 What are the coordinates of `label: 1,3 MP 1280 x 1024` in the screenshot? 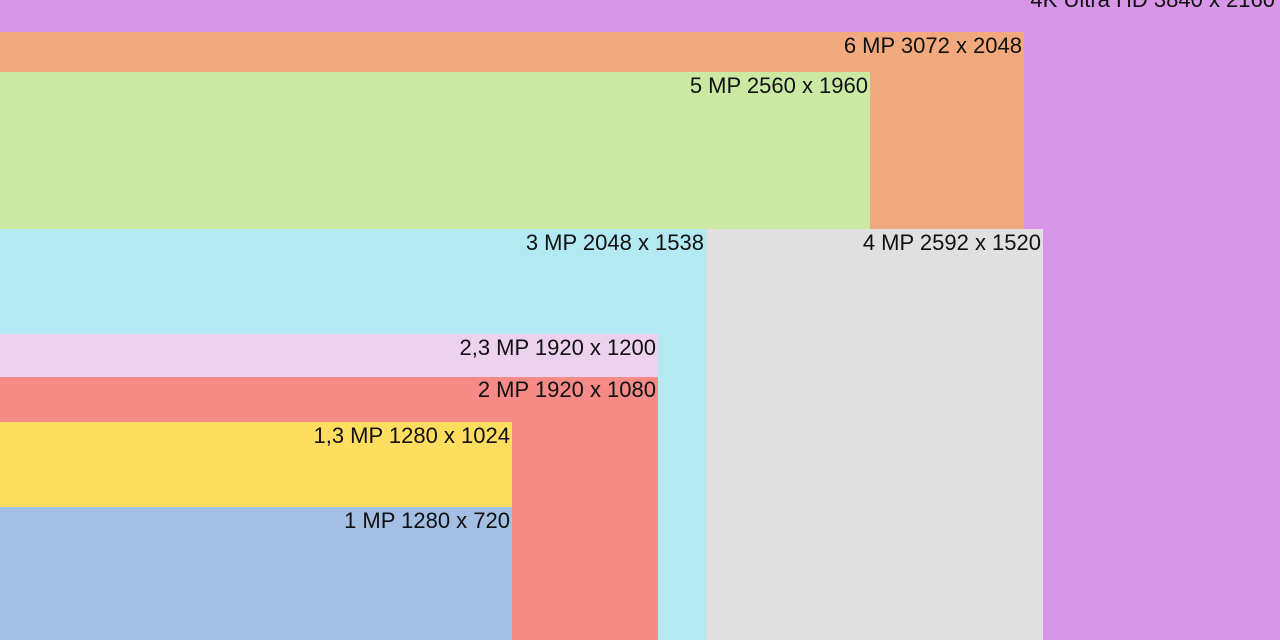 It's located at (411, 435).